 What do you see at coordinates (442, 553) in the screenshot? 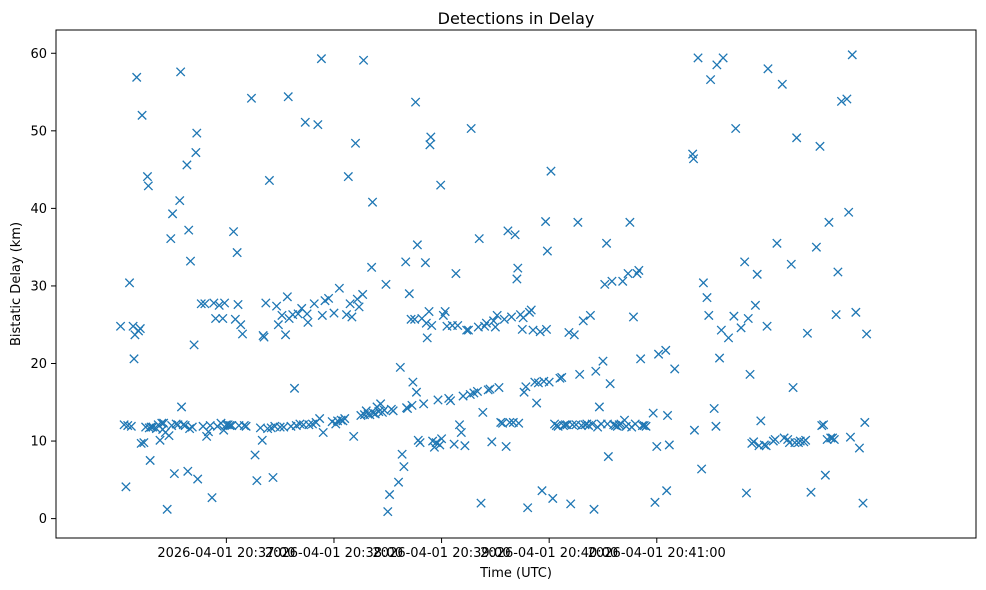
I see `x-tick-label: 2026-04-01 20:39:00` at bounding box center [442, 553].